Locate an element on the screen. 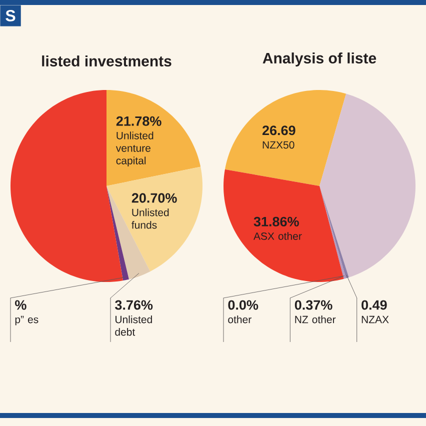 The width and height of the screenshot is (426, 426). slice-label: ASX other is located at coordinates (277, 236).